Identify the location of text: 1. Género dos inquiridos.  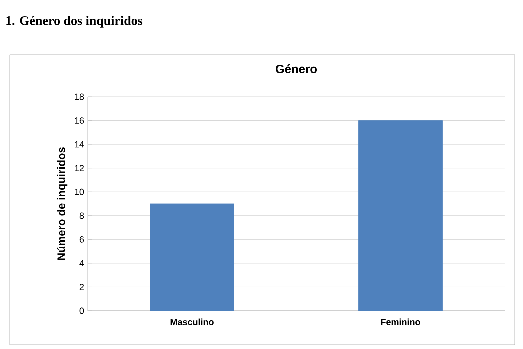
(74, 22).